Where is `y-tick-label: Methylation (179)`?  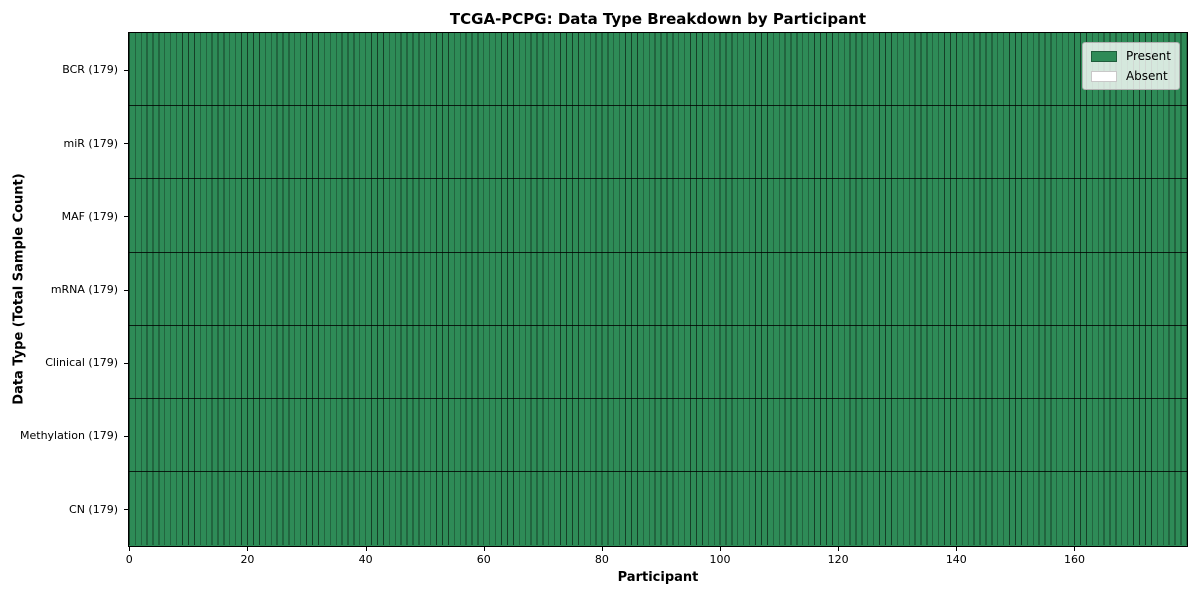 y-tick-label: Methylation (179) is located at coordinates (69, 436).